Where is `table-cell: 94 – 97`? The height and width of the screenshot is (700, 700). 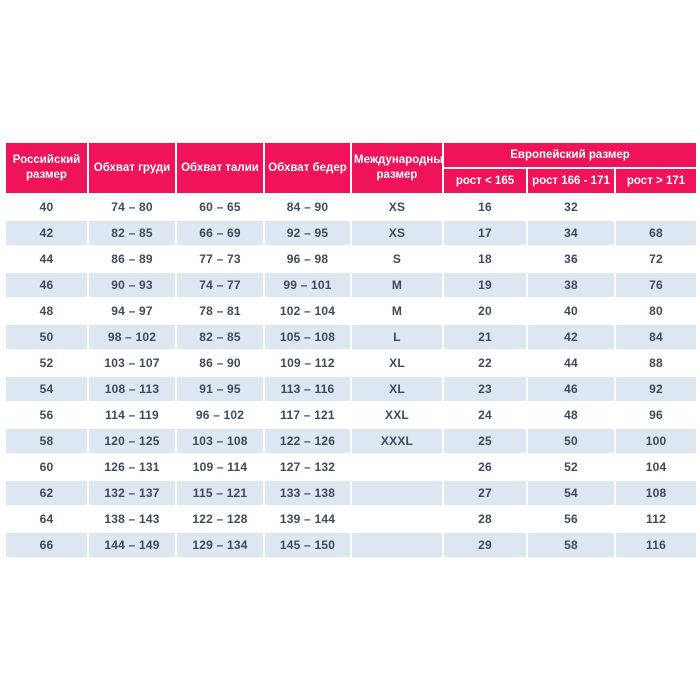
table-cell: 94 – 97 is located at coordinates (132, 311).